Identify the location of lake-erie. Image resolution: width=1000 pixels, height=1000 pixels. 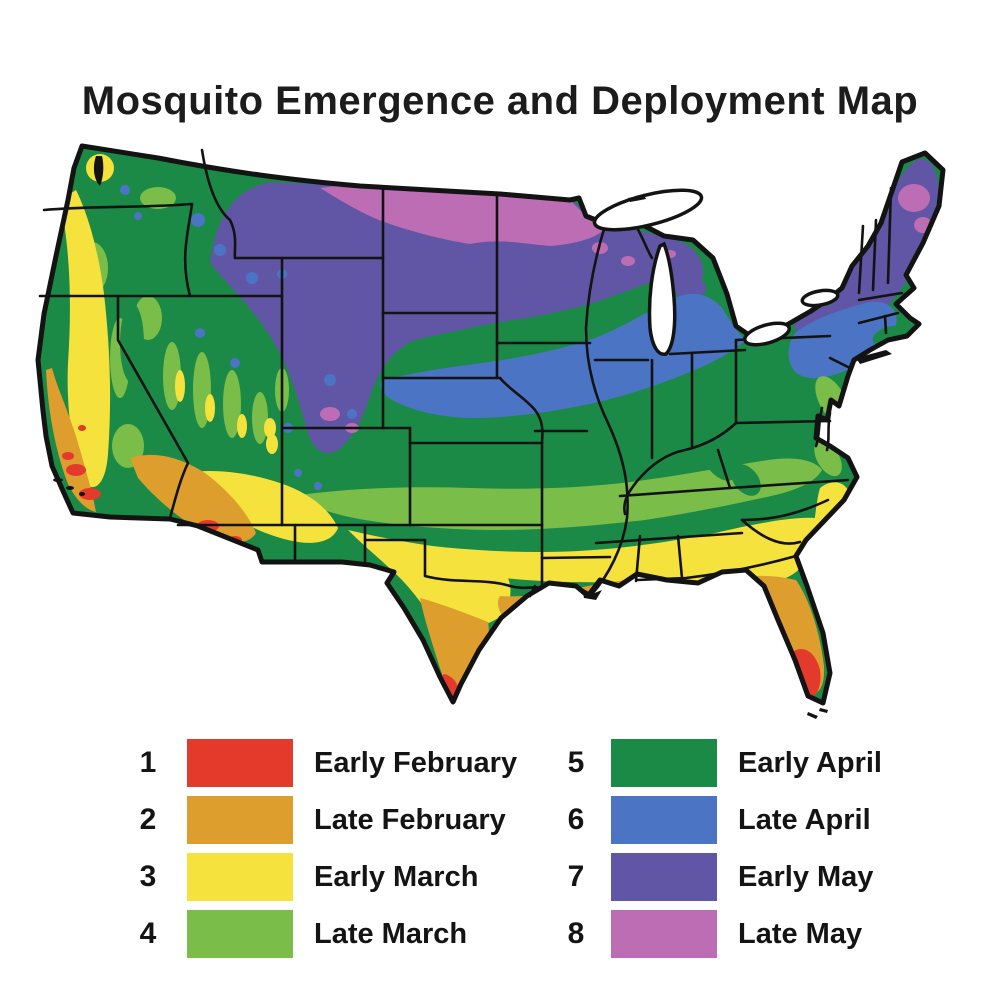
(767, 334).